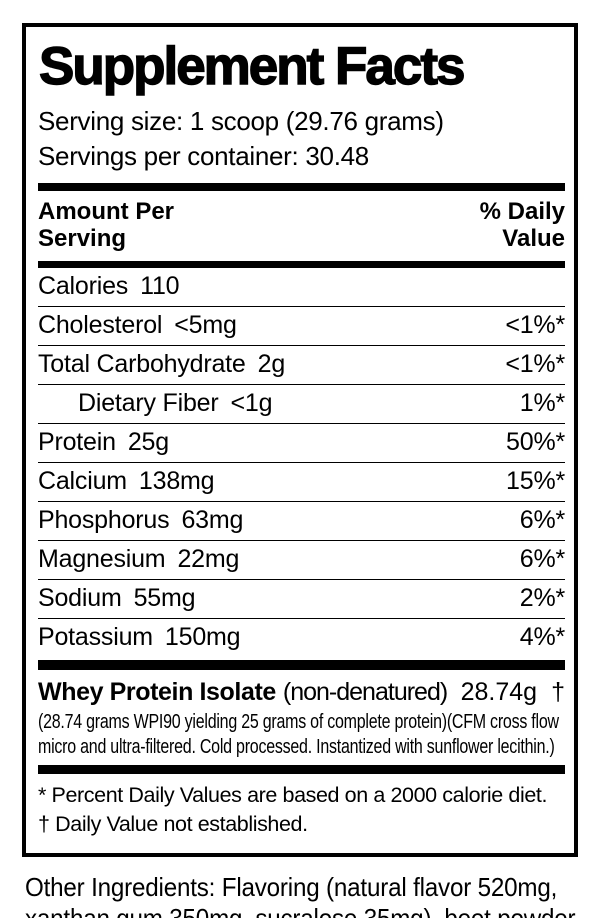  Describe the element at coordinates (208, 559) in the screenshot. I see `nutrient-amount: 22mg` at that location.